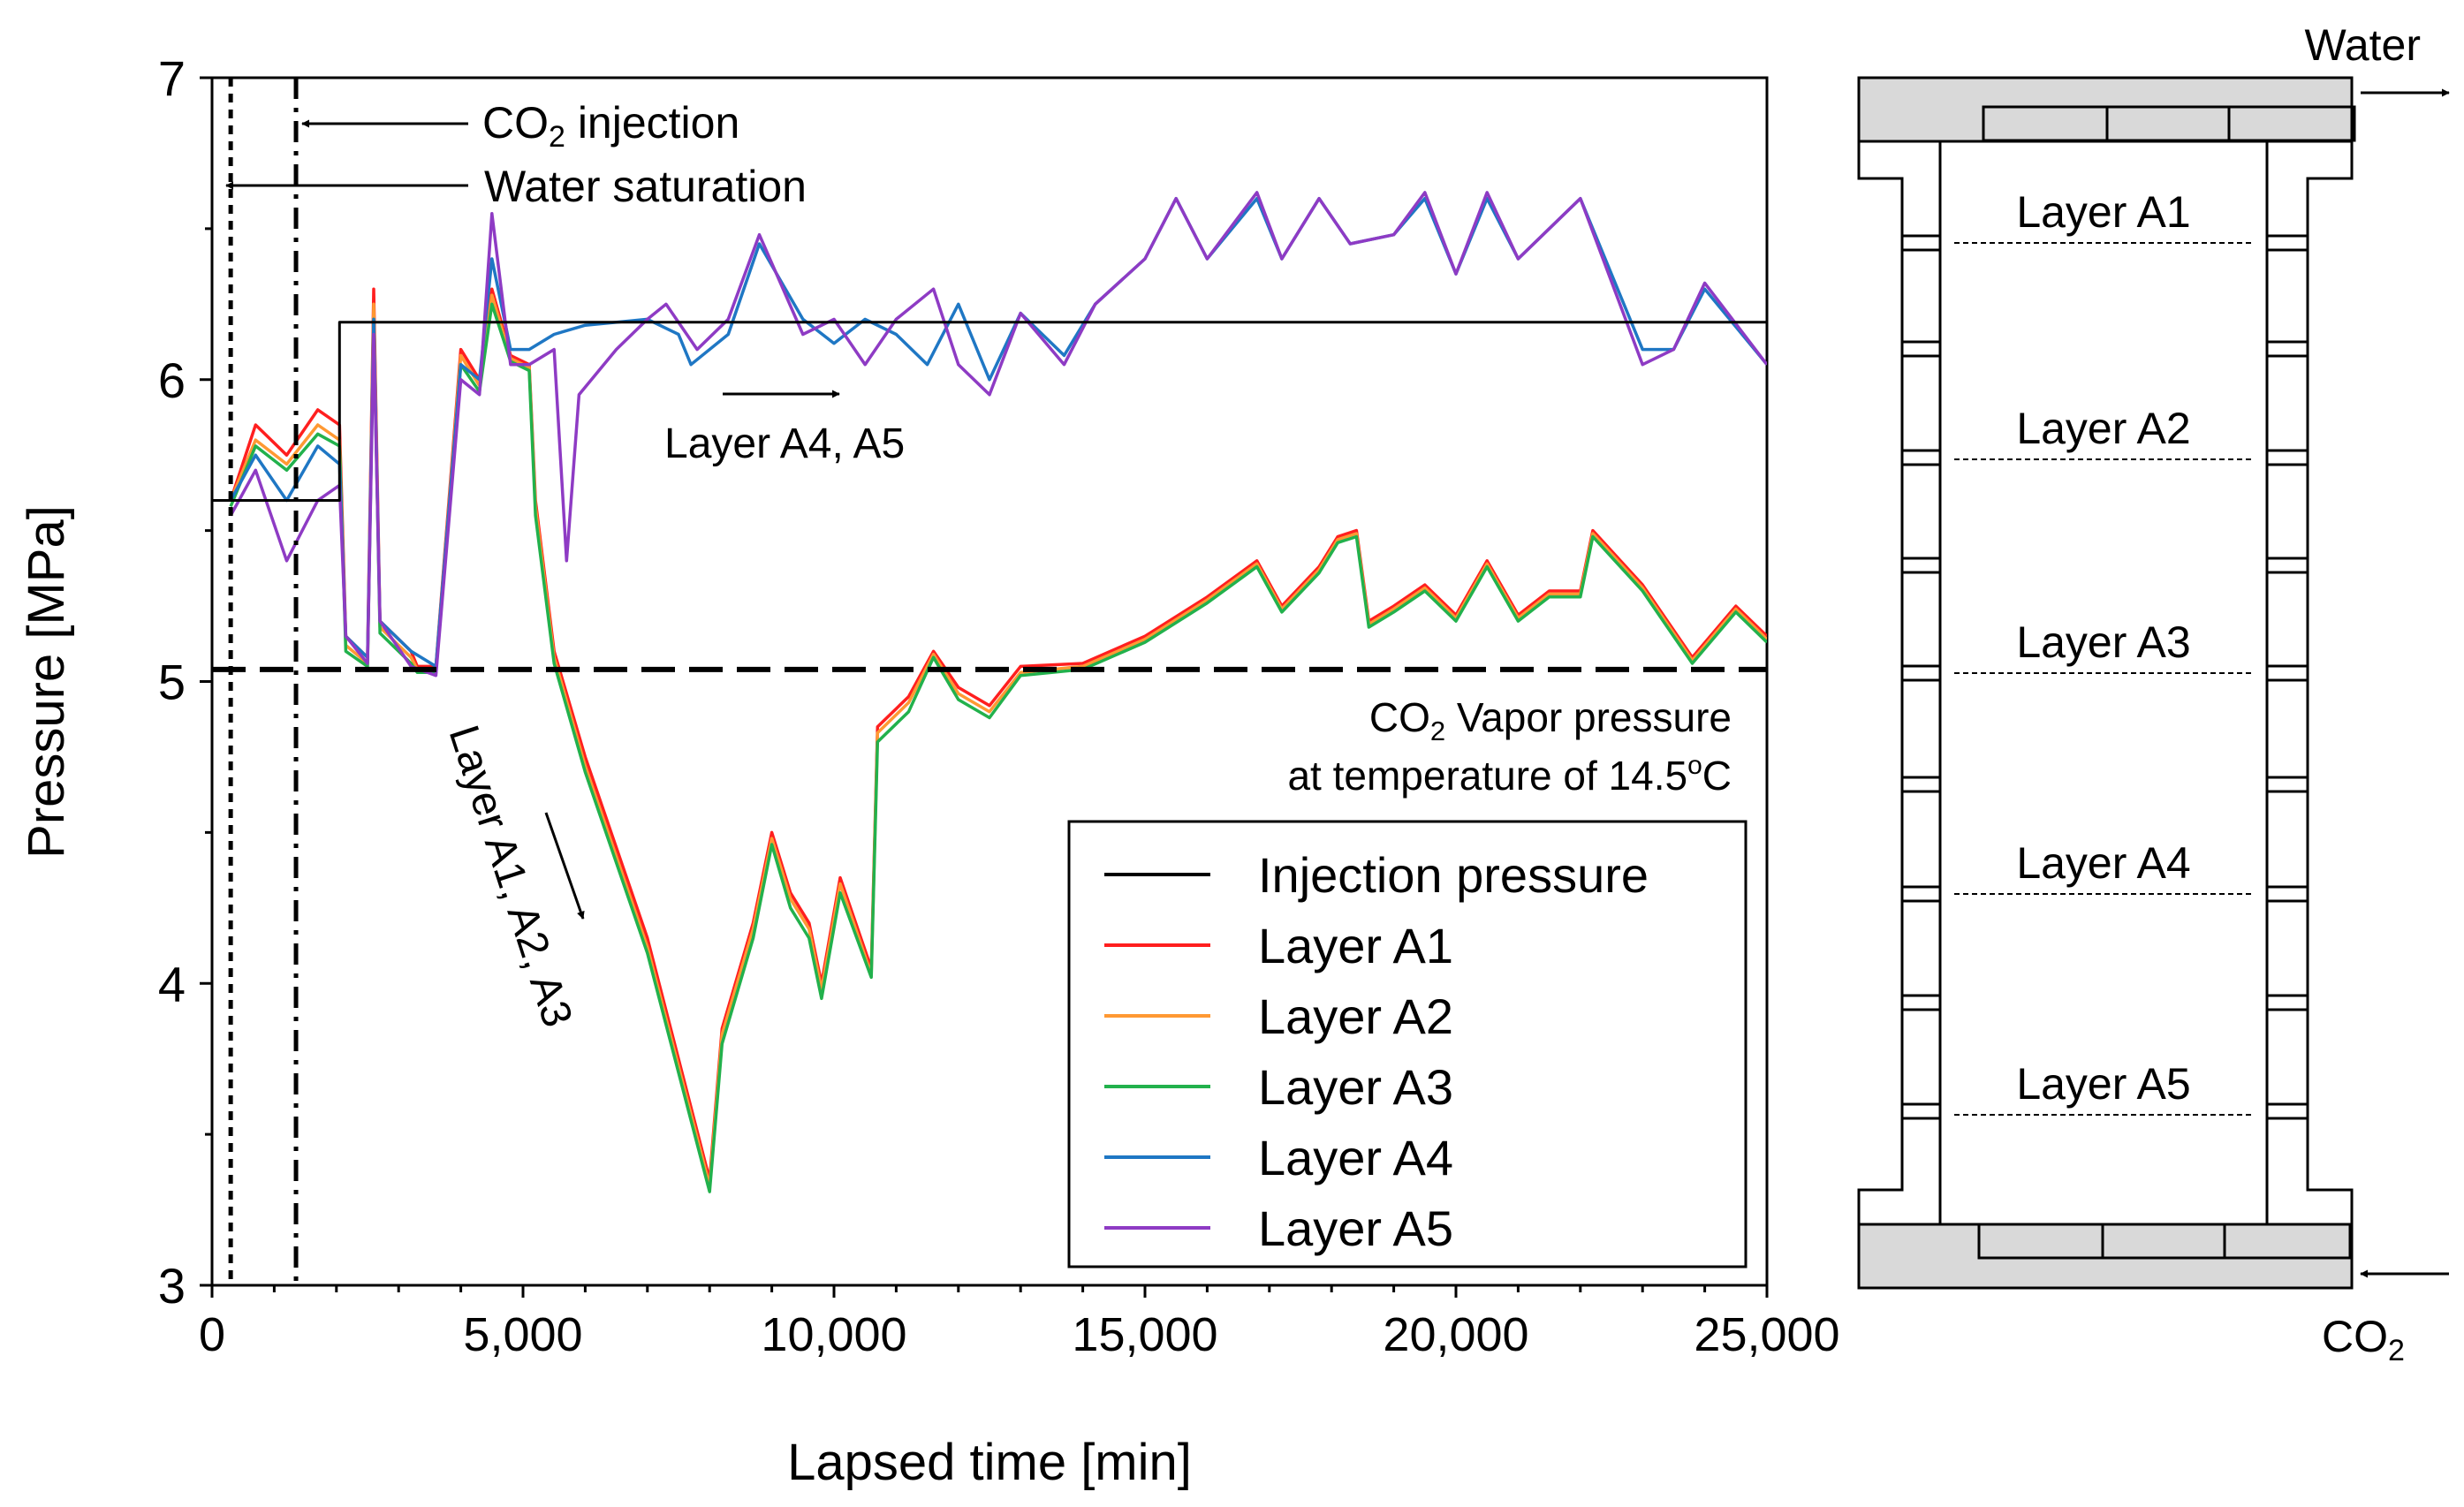  What do you see at coordinates (645, 186) in the screenshot?
I see `water-saturation-label: Water saturation` at bounding box center [645, 186].